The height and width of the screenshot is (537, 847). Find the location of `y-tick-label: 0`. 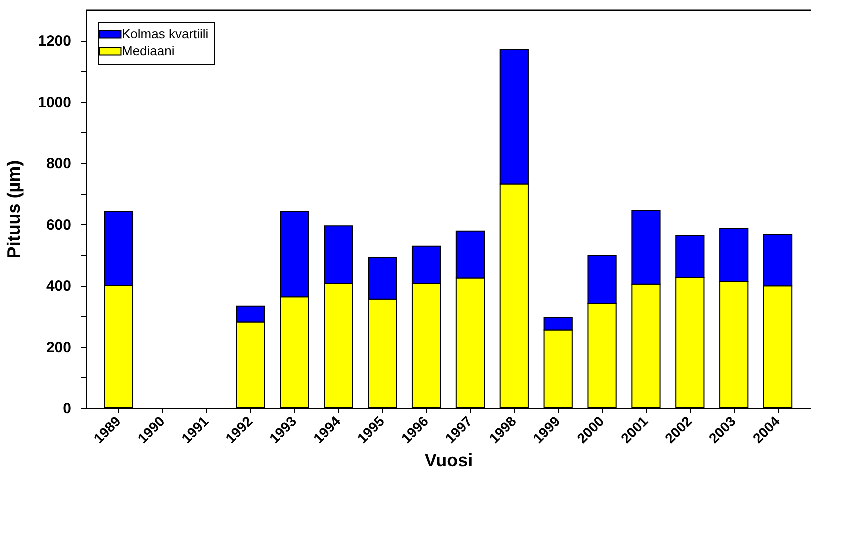

y-tick-label: 0 is located at coordinates (67, 409).